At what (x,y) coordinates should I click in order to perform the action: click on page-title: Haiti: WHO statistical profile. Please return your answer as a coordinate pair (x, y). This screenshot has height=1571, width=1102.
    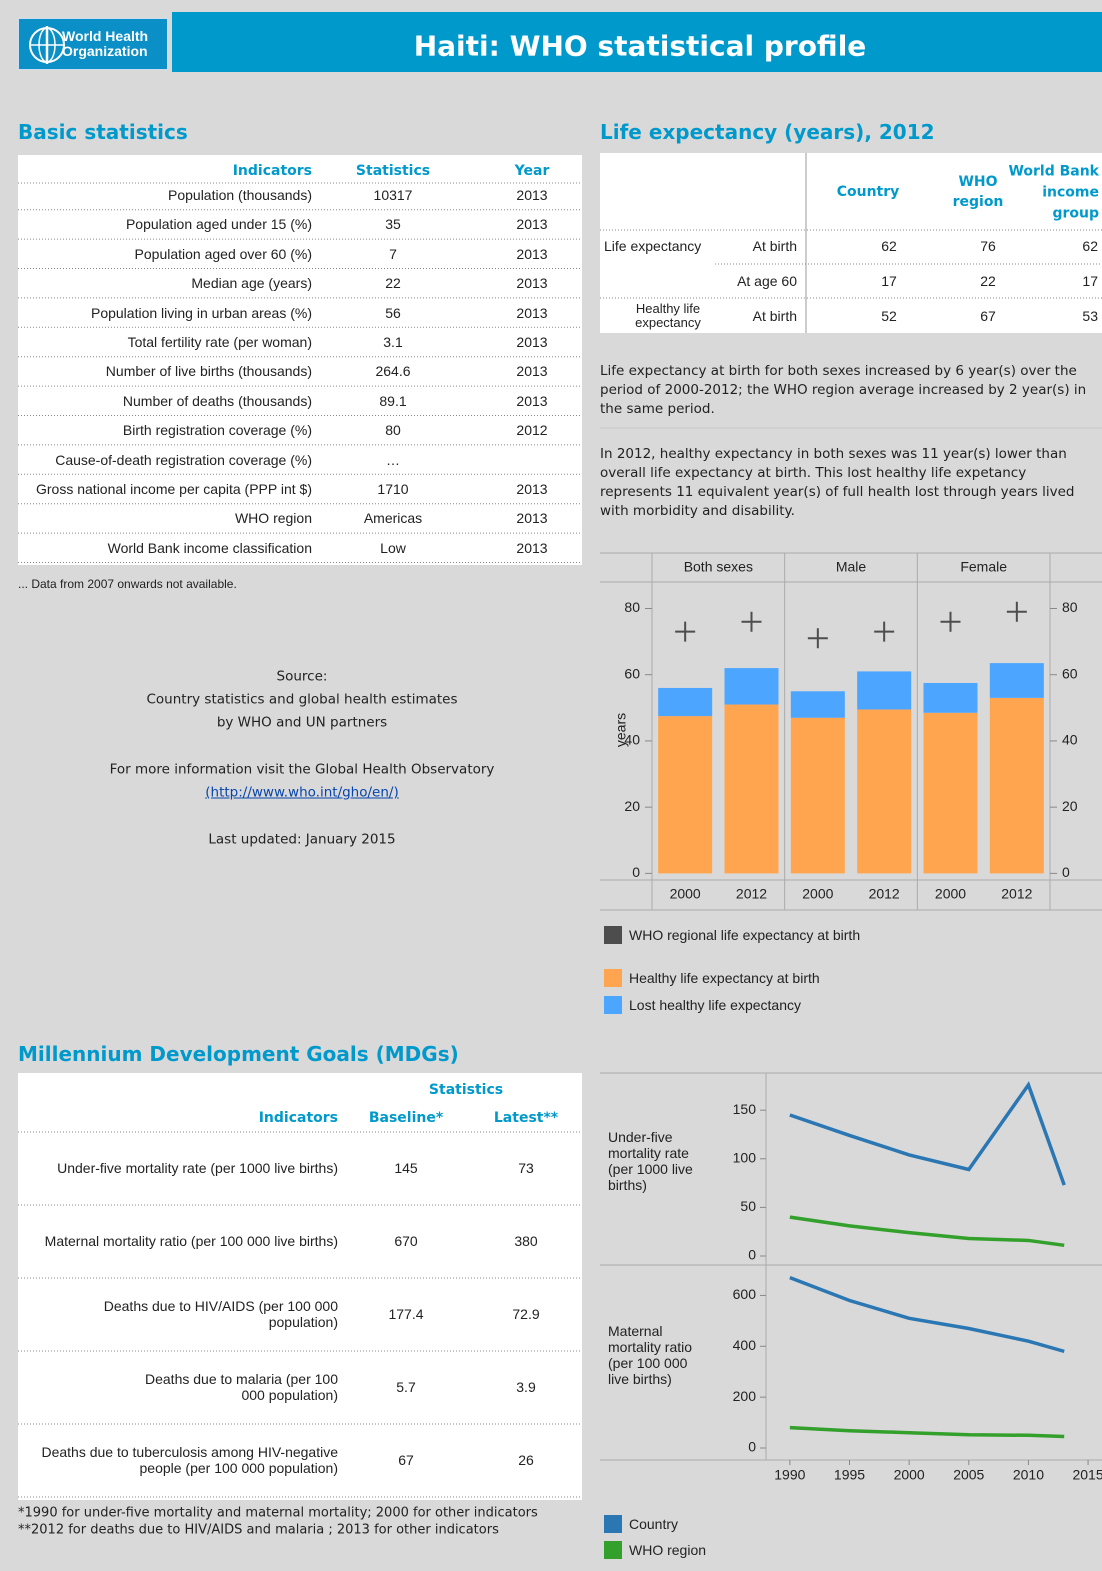
    Looking at the image, I should click on (640, 46).